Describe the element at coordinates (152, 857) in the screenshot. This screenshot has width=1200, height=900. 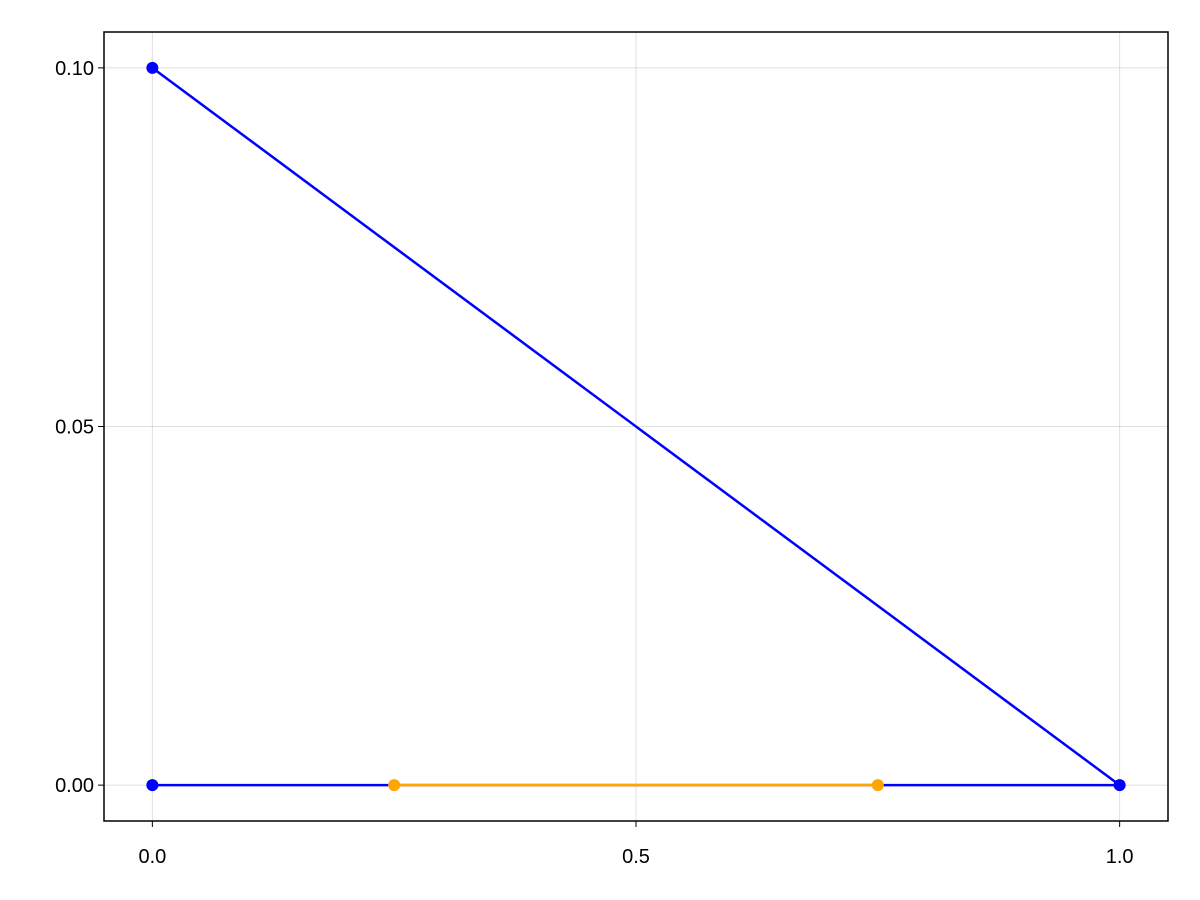
I see `x-tick-label: 0.0` at that location.